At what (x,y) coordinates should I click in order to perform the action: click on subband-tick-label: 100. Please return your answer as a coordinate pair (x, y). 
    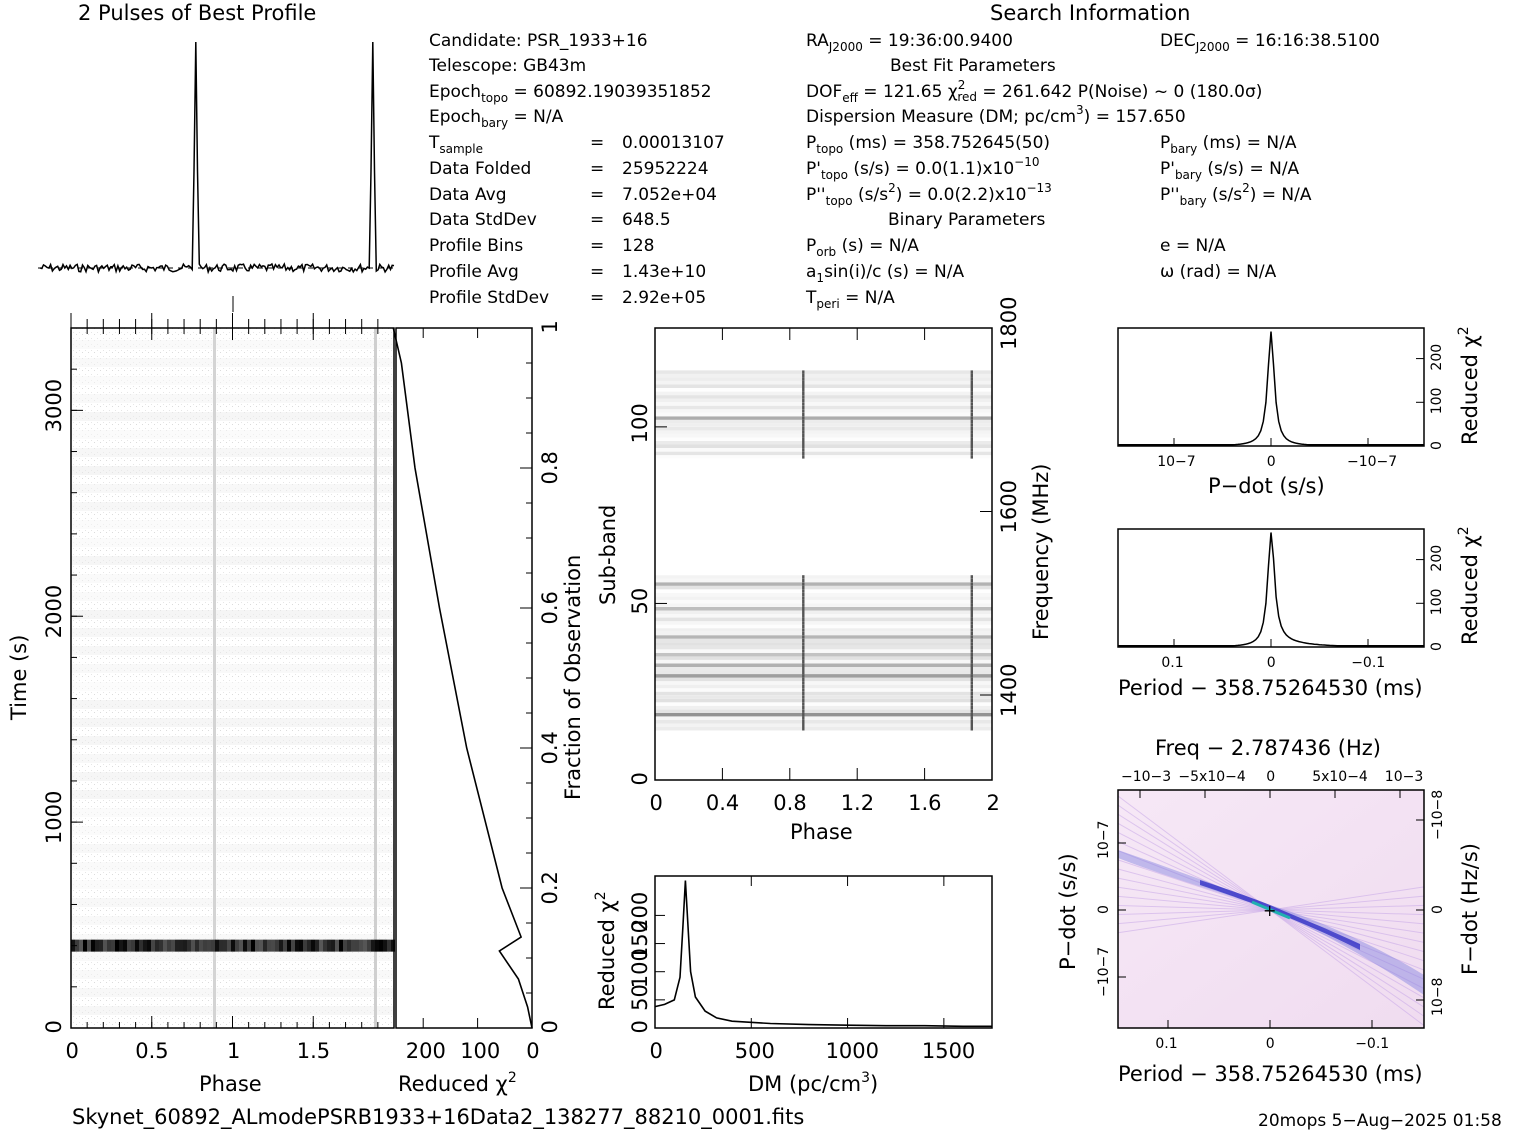
    Looking at the image, I should click on (640, 423).